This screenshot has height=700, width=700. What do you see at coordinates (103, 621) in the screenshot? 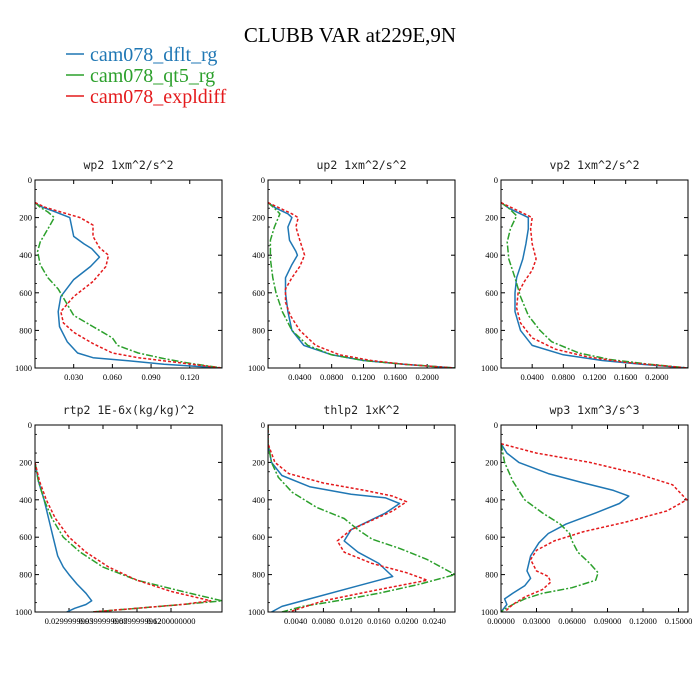
I see `x-tick-label: 0.0599999987` at bounding box center [103, 621].